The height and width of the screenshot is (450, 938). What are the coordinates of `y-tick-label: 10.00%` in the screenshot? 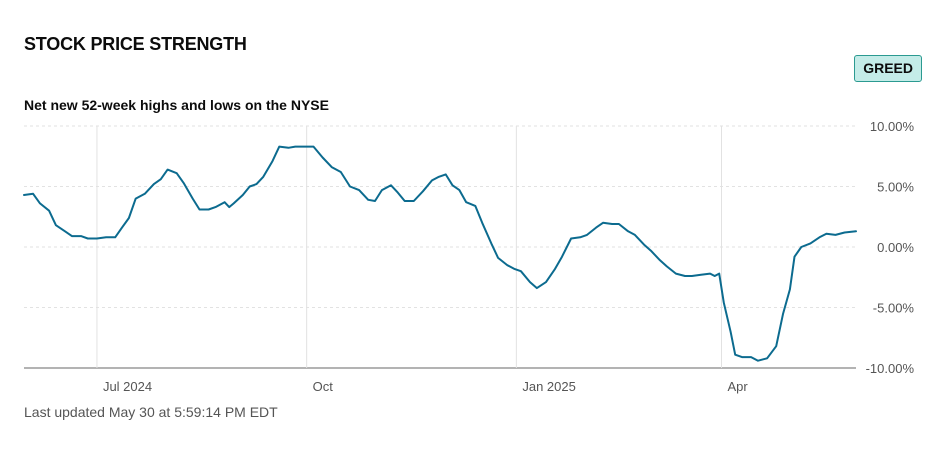 It's located at (892, 126).